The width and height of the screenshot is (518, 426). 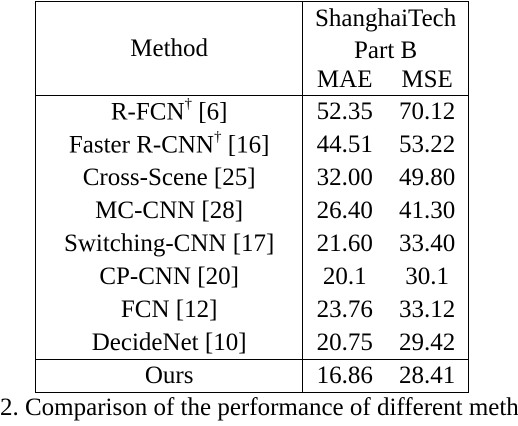 I want to click on method-cell: DecideNet [10], so click(x=170, y=342).